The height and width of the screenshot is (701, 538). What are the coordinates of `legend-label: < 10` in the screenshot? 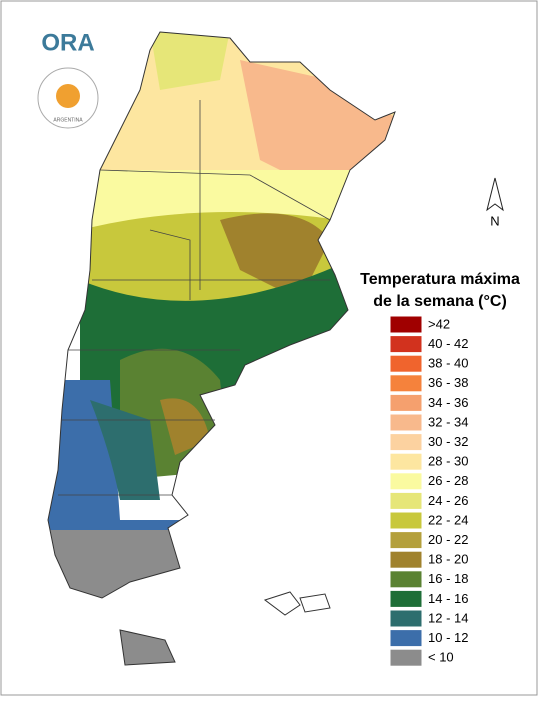 It's located at (441, 657).